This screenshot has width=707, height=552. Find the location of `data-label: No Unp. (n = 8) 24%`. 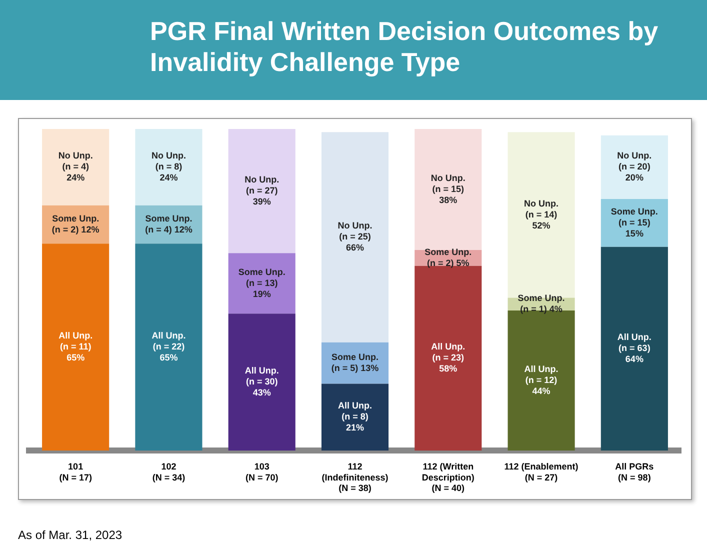

data-label: No Unp. (n = 8) 24% is located at coordinates (168, 166).